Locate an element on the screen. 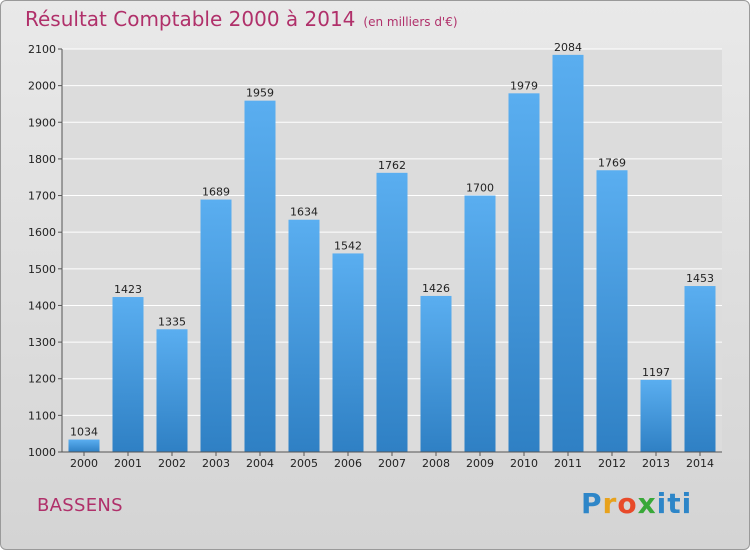 Image resolution: width=750 pixels, height=550 pixels. proxiti-logo: Proxiti is located at coordinates (637, 503).